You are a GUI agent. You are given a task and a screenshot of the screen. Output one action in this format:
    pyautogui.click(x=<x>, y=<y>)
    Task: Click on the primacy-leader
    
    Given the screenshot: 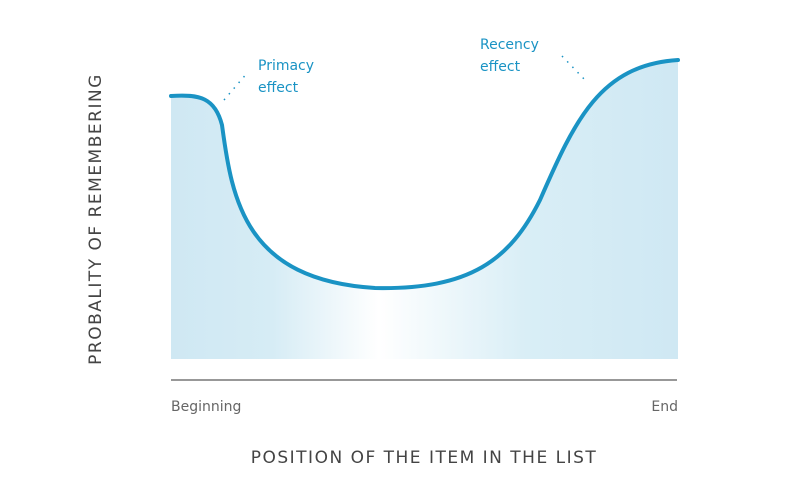 What is the action you would take?
    pyautogui.click(x=236, y=86)
    